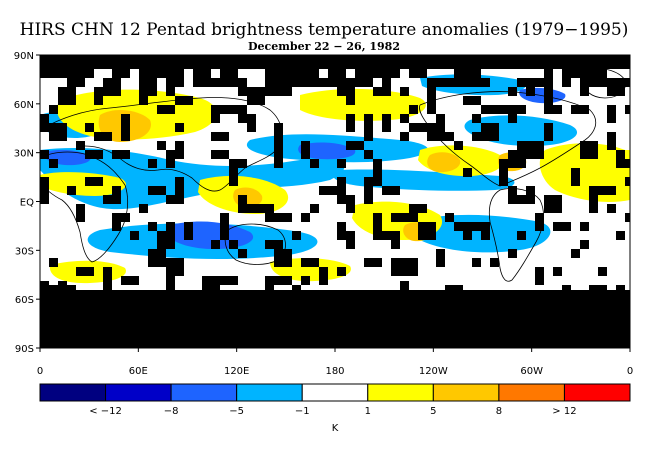 Image resolution: width=648 pixels, height=468 pixels. What do you see at coordinates (324, 46) in the screenshot?
I see `map-subtitle: December 22 − 26, 1982` at bounding box center [324, 46].